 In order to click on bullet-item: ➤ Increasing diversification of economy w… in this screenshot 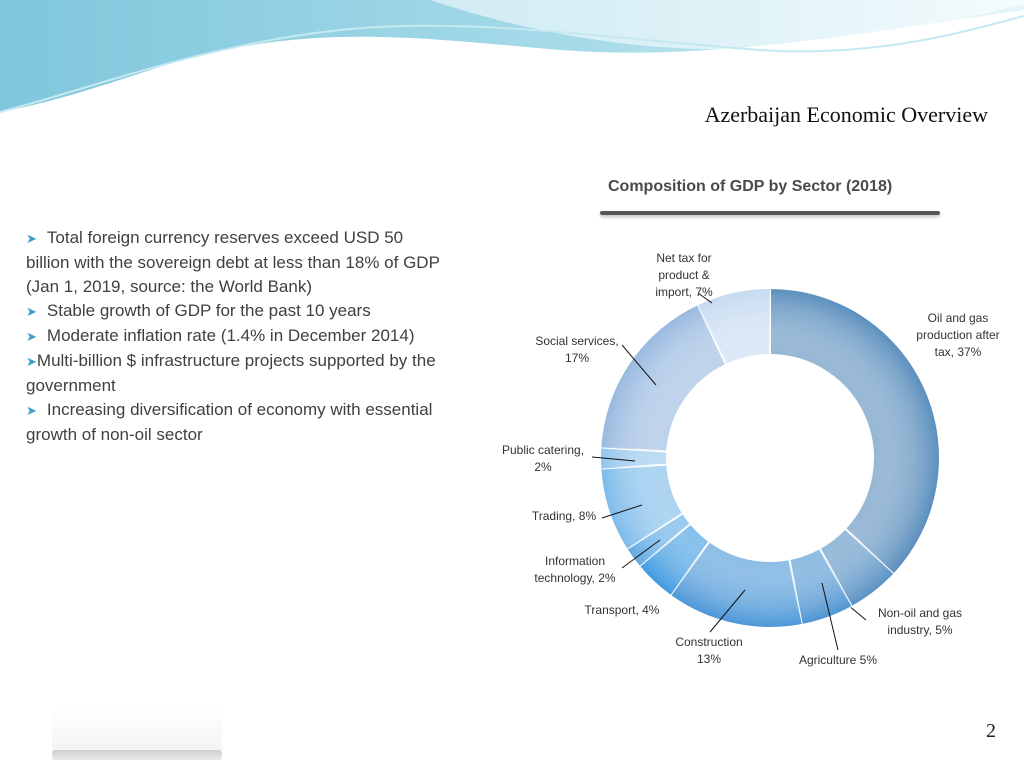, I will do `click(229, 422)`.